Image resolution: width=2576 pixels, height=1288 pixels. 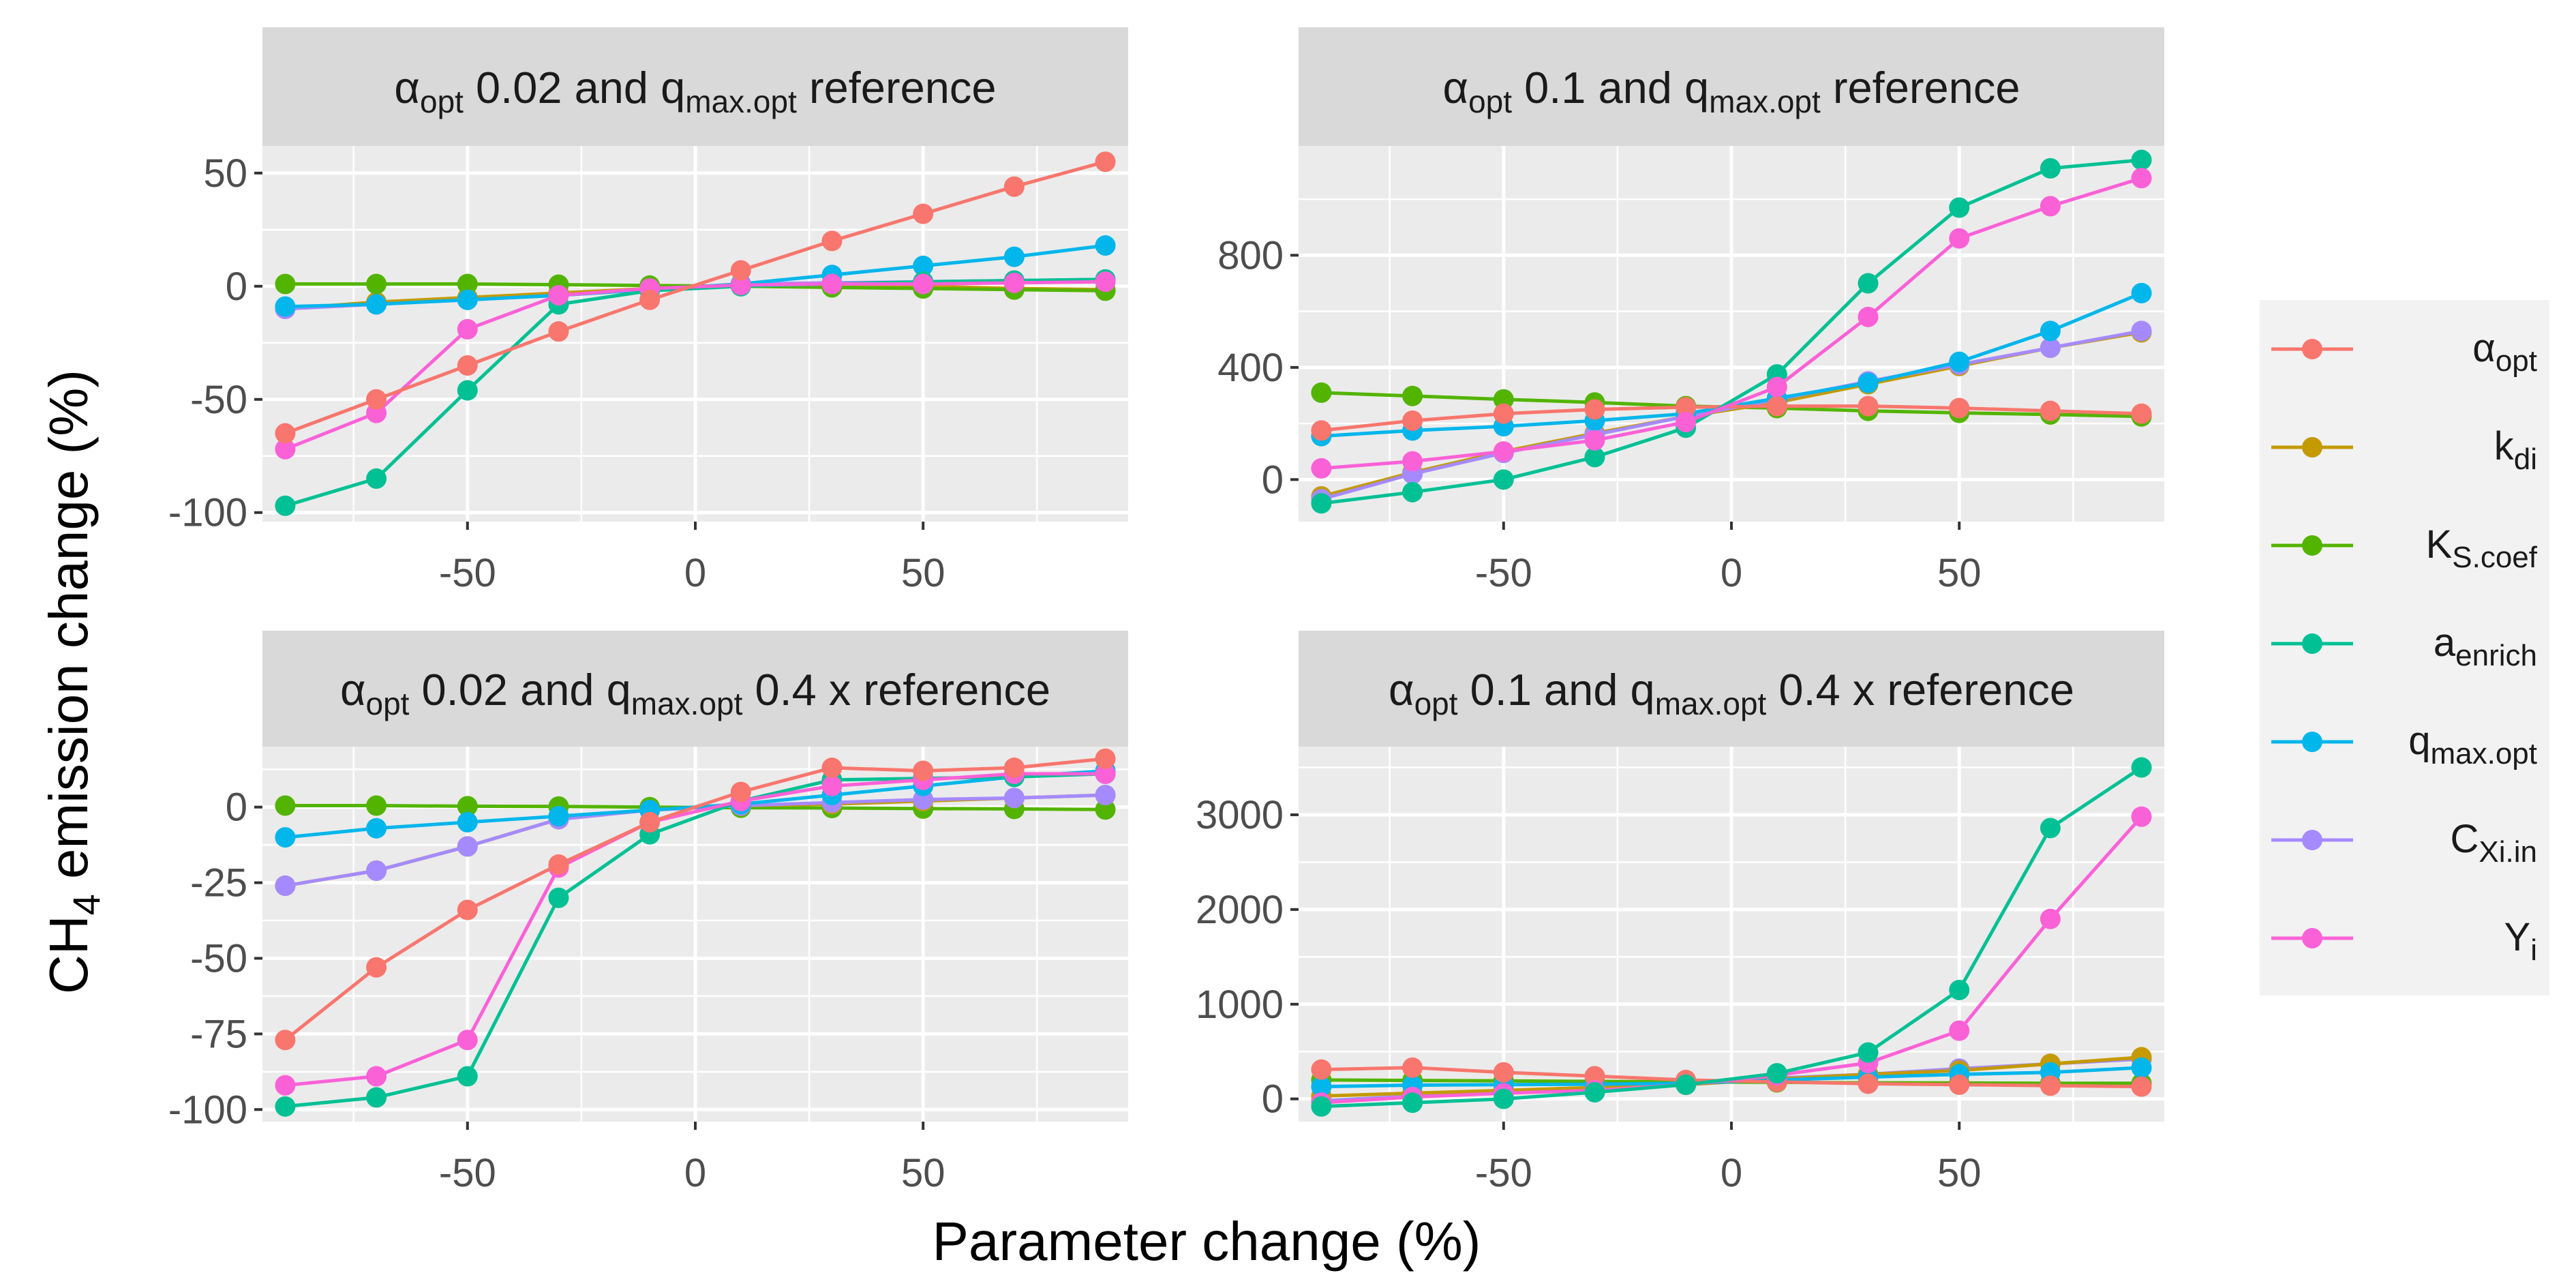 What do you see at coordinates (2404, 941) in the screenshot?
I see `legend-item-Y_i: Yi` at bounding box center [2404, 941].